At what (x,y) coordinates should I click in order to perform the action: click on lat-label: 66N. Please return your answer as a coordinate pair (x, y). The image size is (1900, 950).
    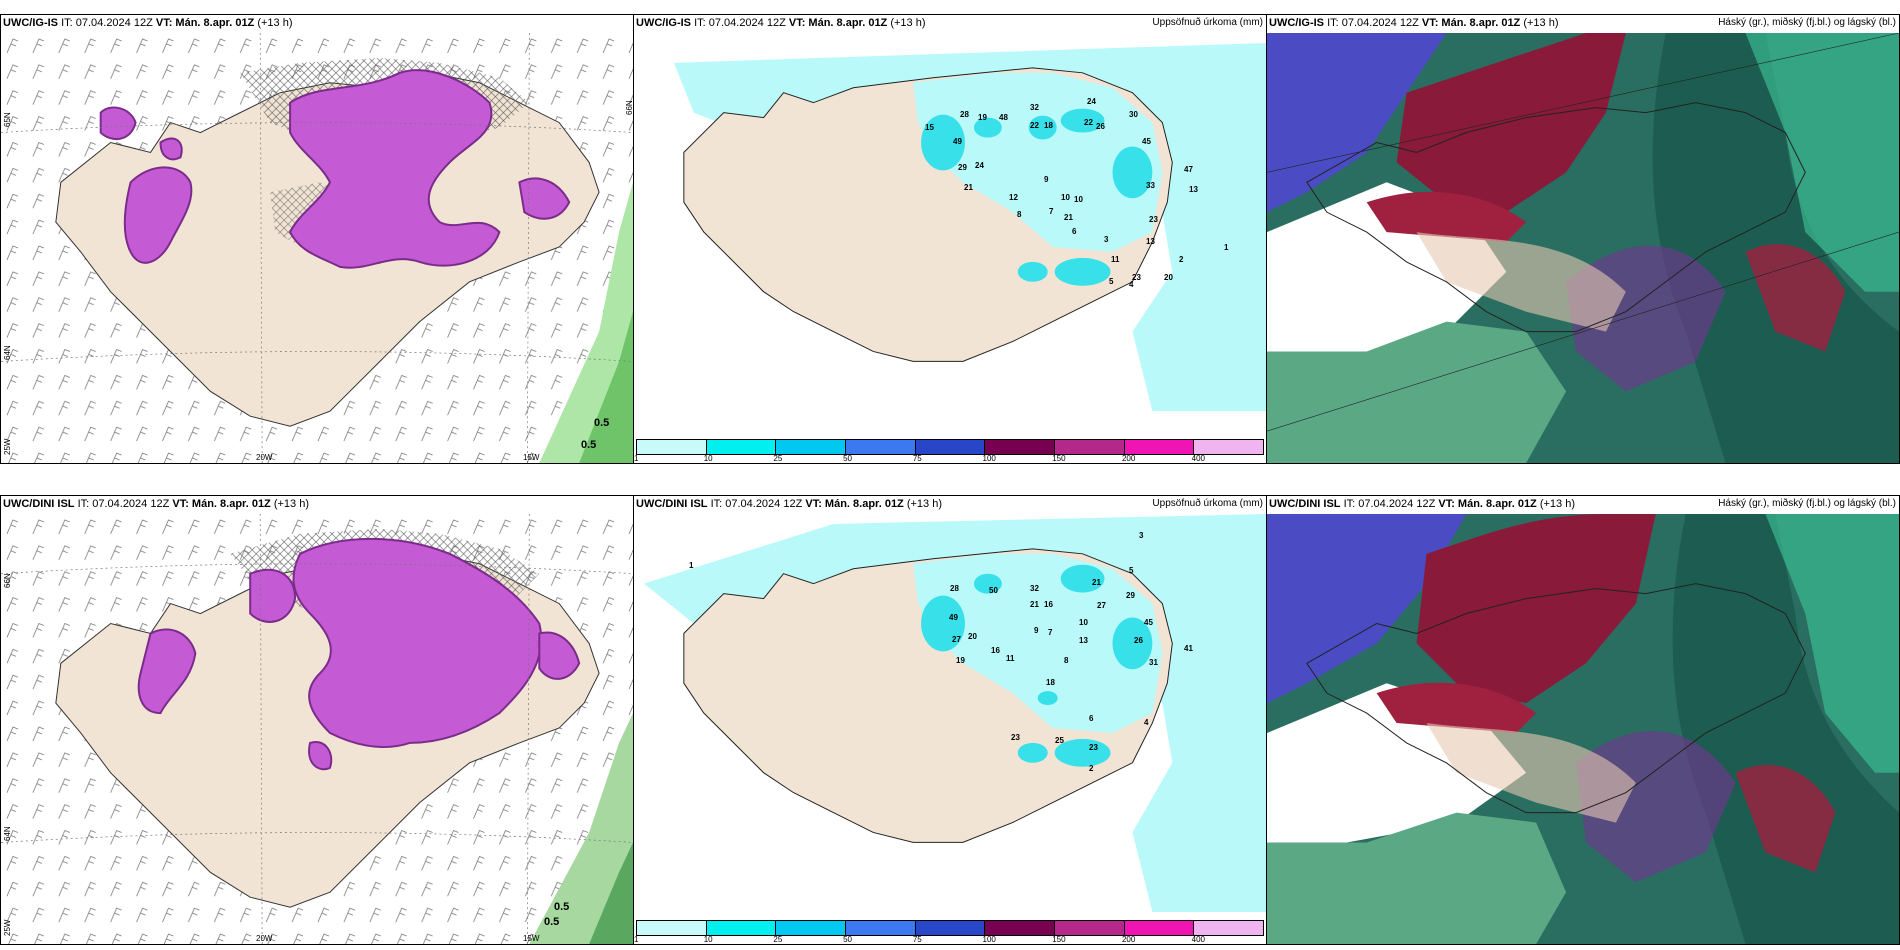
    Looking at the image, I should click on (7, 580).